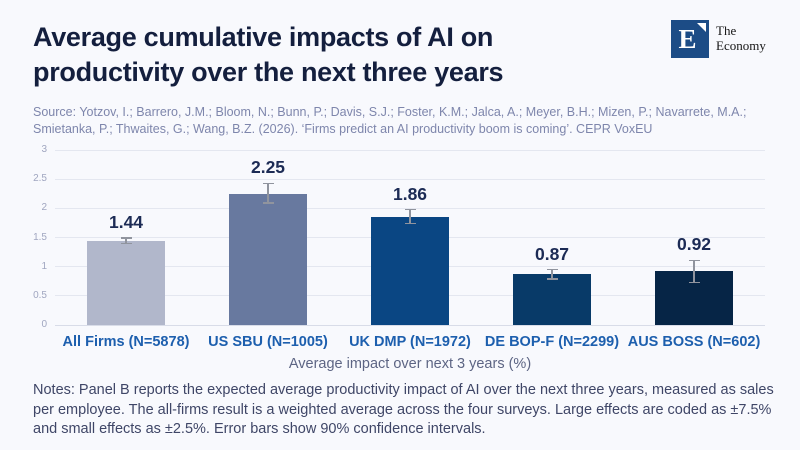 This screenshot has height=450, width=800. What do you see at coordinates (268, 342) in the screenshot?
I see `category-label: US SBU (N=1005)` at bounding box center [268, 342].